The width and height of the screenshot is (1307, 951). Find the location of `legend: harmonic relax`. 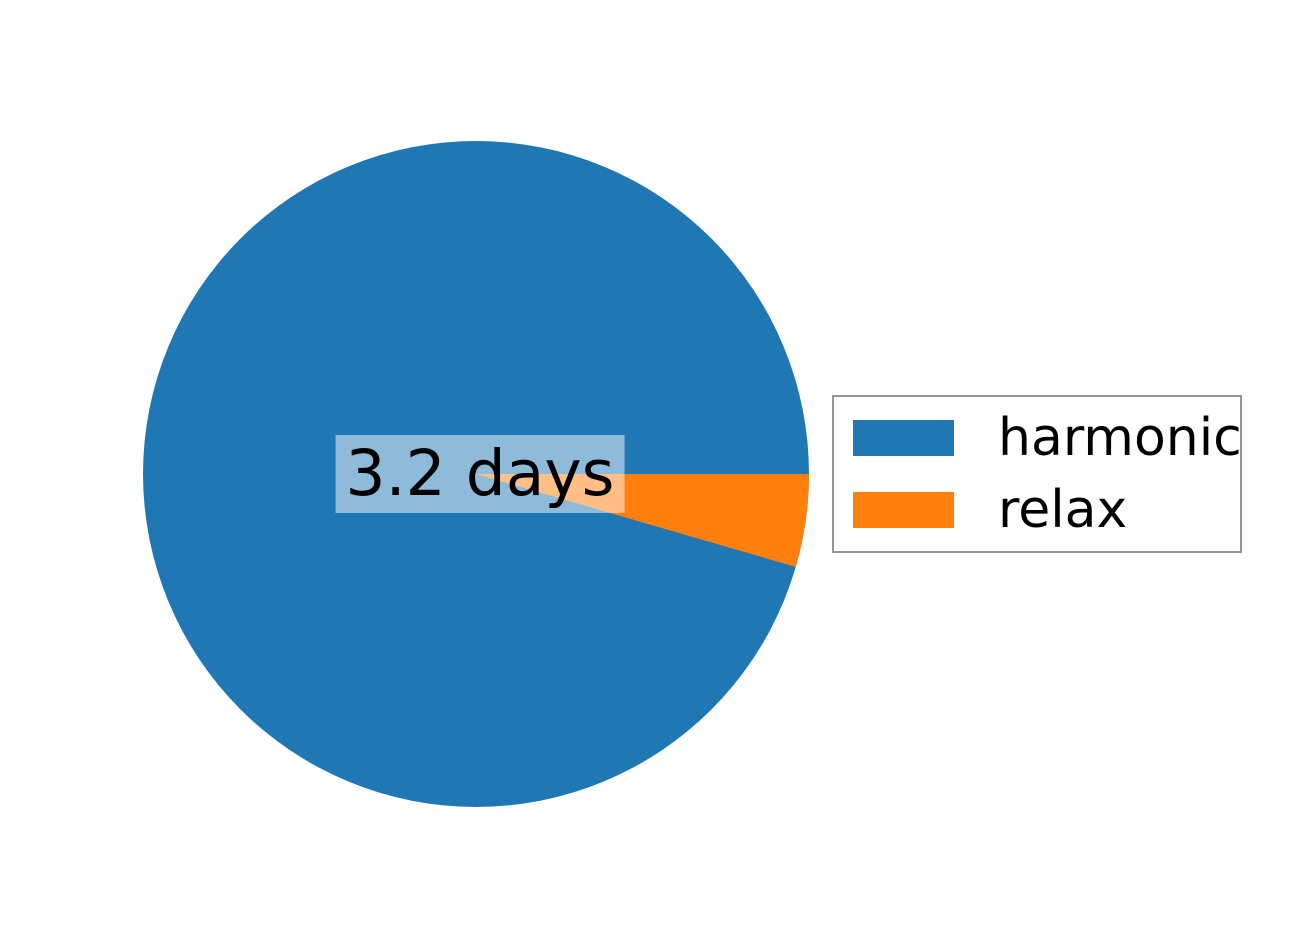

legend: harmonic relax is located at coordinates (1037, 474).